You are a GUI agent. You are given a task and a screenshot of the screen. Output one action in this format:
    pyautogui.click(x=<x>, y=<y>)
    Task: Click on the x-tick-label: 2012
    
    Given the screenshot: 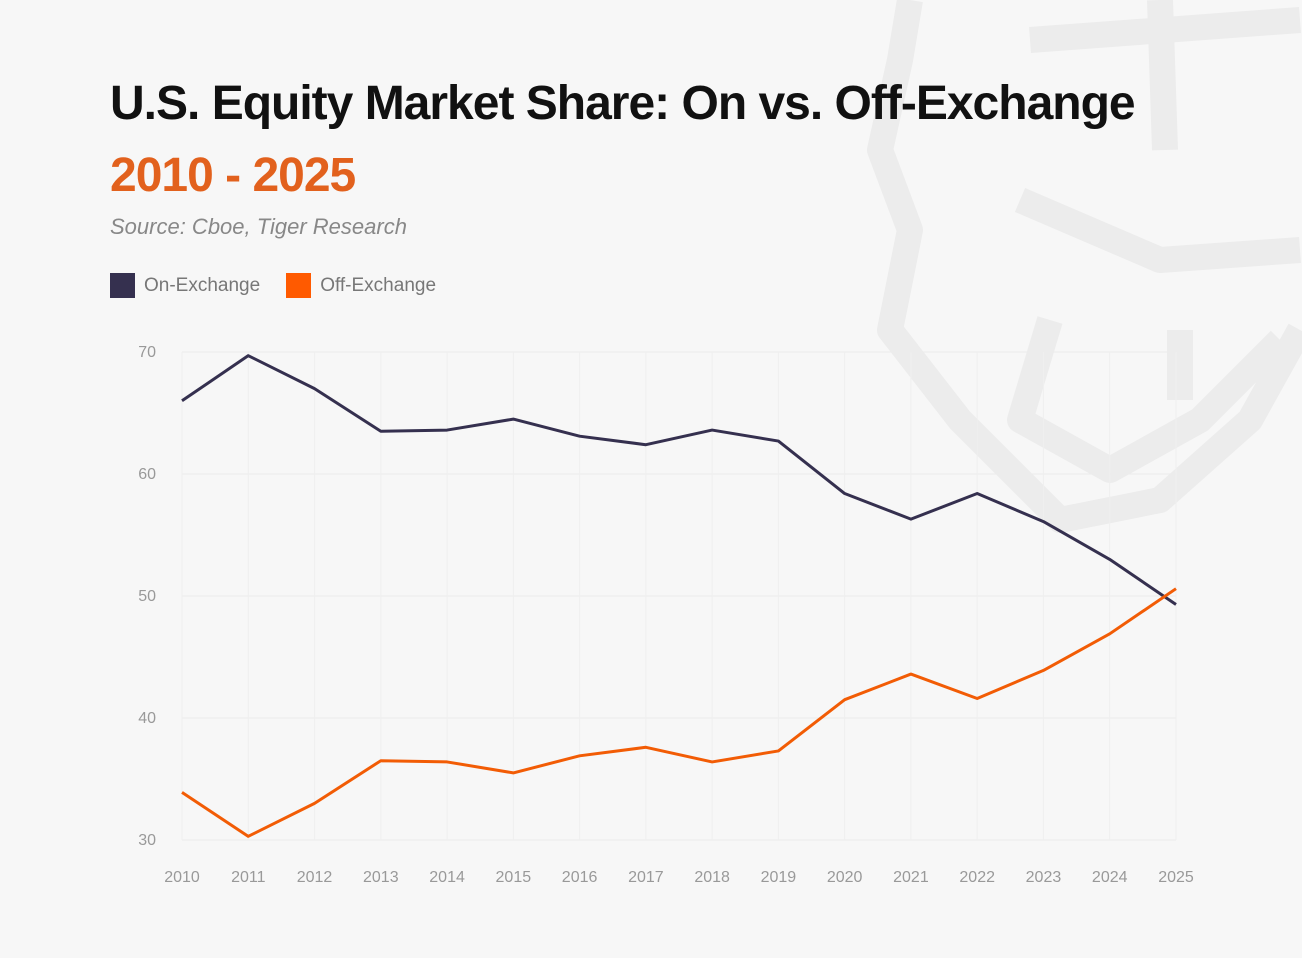 What is the action you would take?
    pyautogui.click(x=315, y=877)
    